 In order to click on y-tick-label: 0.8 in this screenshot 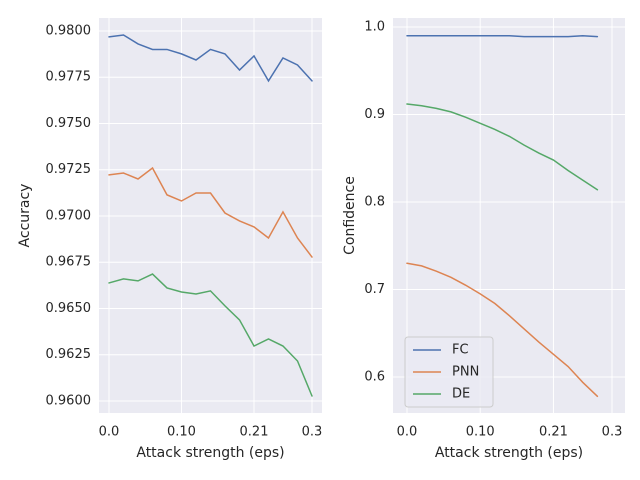, I will do `click(374, 202)`.